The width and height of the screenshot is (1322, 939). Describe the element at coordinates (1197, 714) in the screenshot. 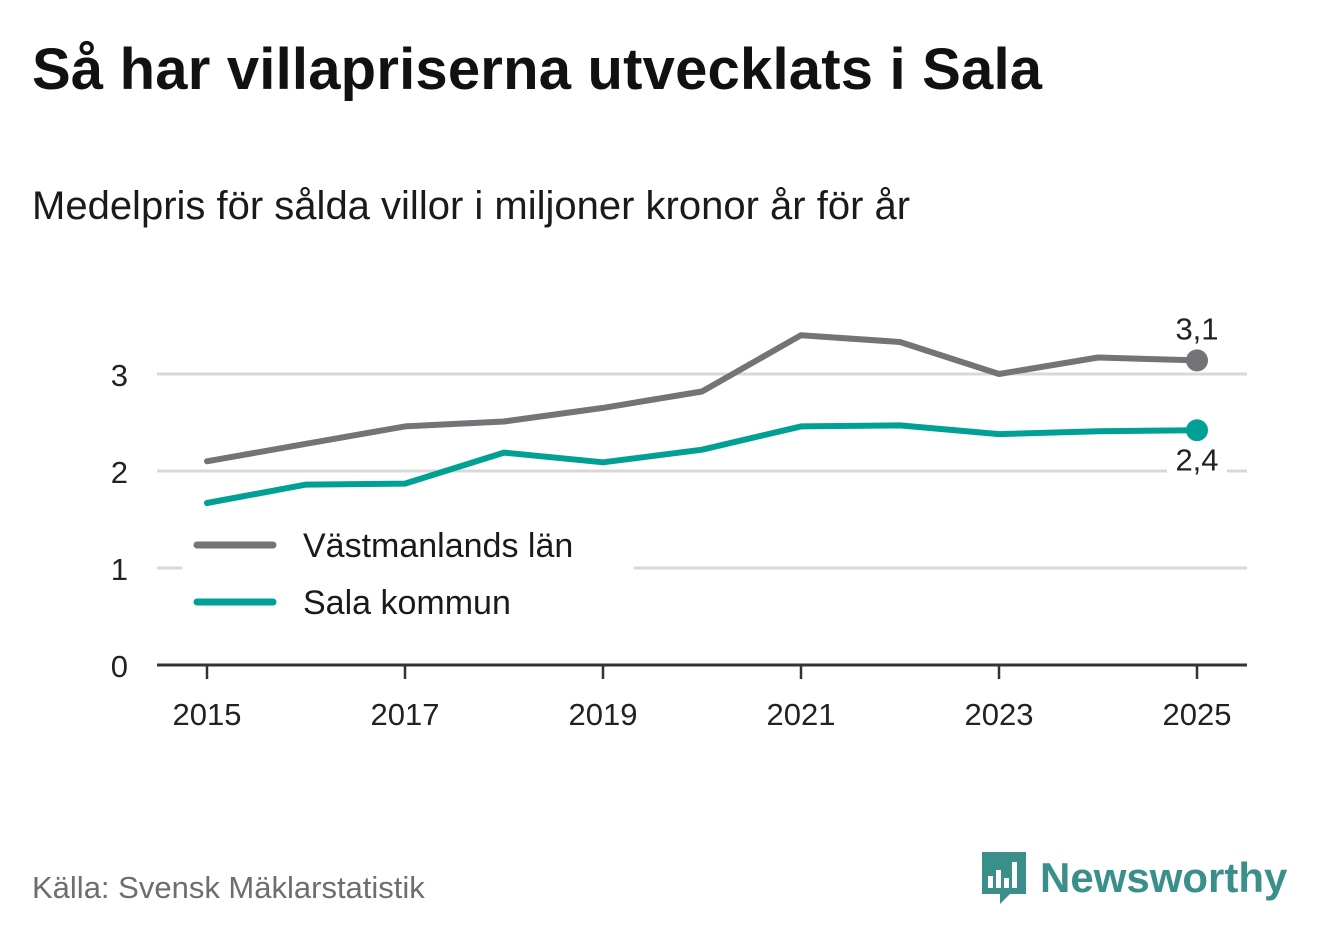

I see `x-tick-label-2025: 2025` at that location.